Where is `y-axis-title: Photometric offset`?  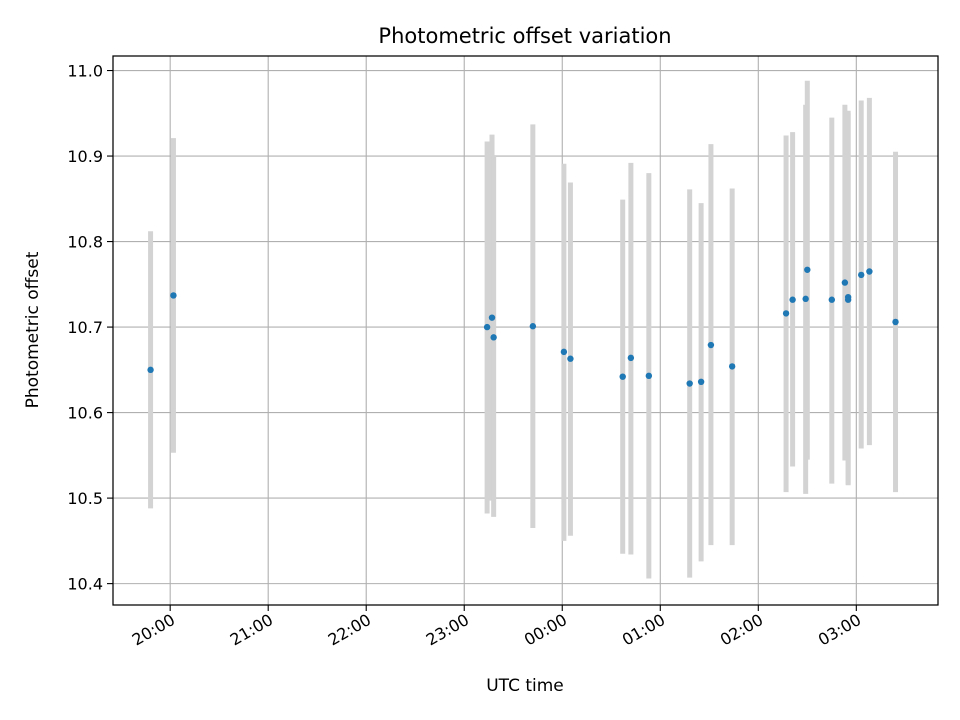 y-axis-title: Photometric offset is located at coordinates (33, 329).